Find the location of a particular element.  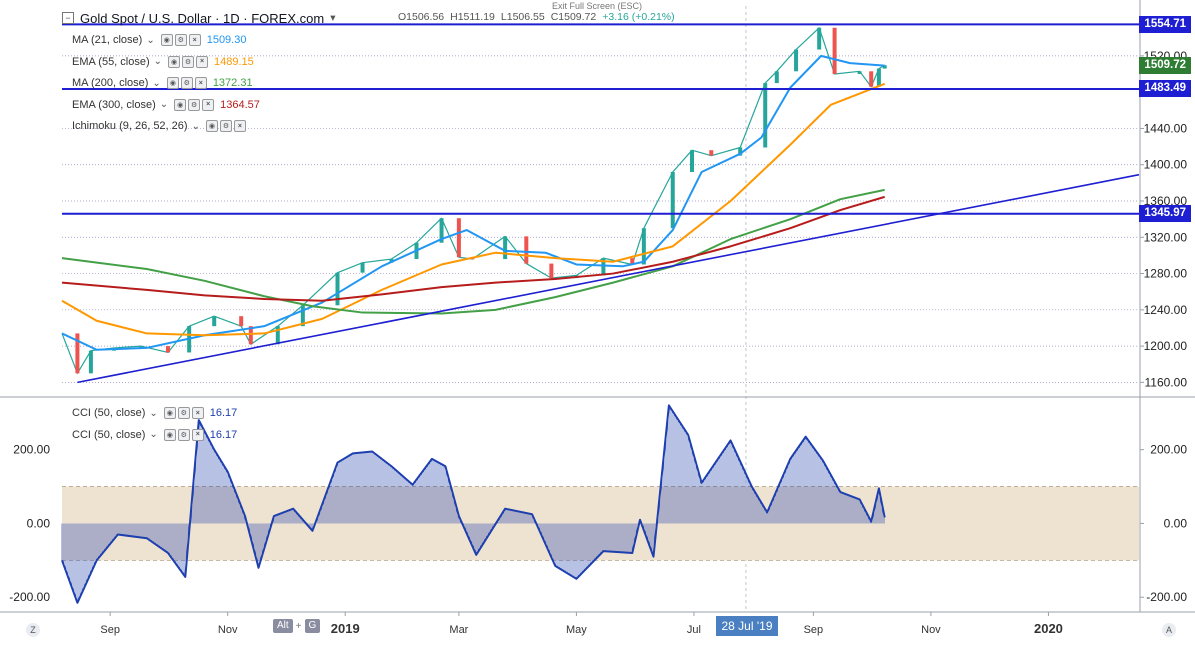

cci-band-layer is located at coordinates (600, 524).